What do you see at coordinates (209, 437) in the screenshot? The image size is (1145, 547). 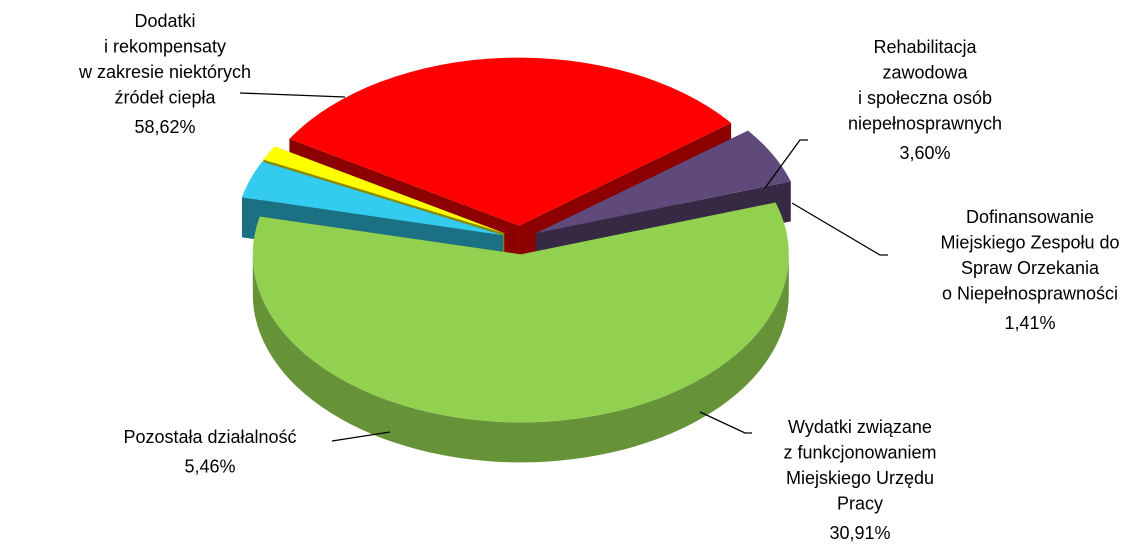 I see `slice-label: Pozostała działalność` at bounding box center [209, 437].